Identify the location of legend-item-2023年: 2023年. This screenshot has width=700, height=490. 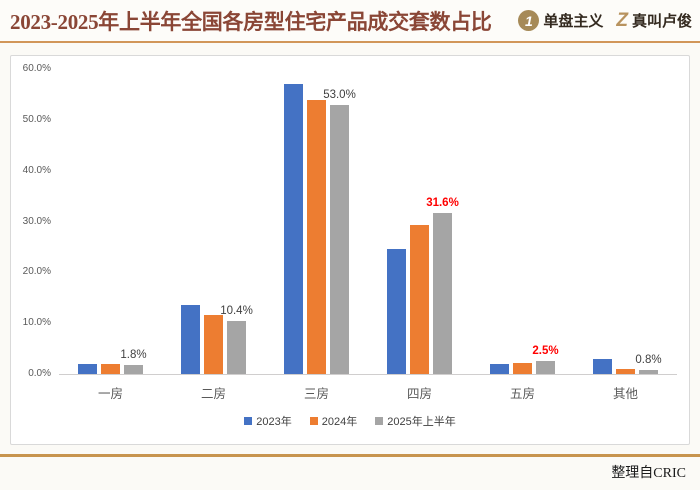
(268, 421).